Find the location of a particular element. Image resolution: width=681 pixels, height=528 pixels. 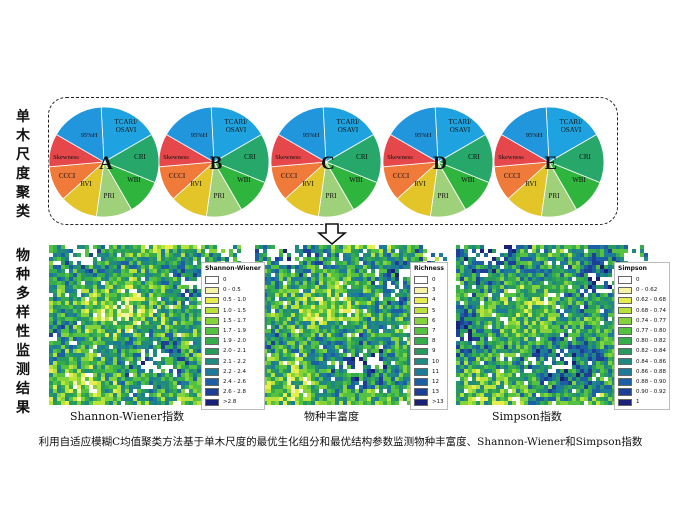

legend-label: 2.0 - 2.1 is located at coordinates (234, 351).